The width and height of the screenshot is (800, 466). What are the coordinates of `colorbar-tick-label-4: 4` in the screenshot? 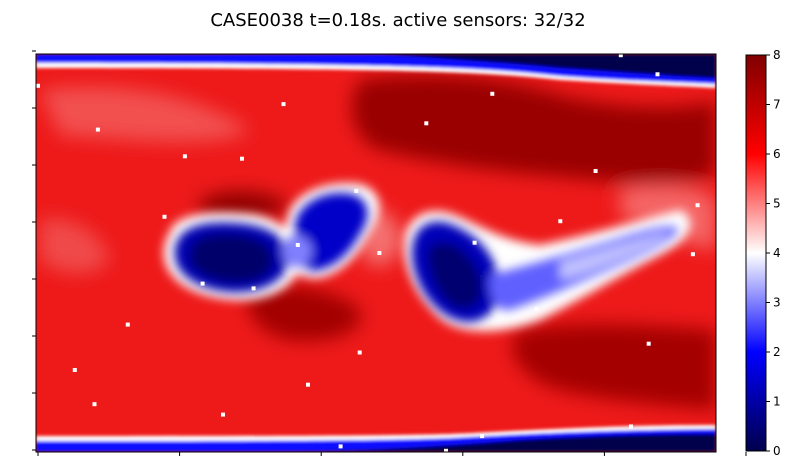 It's located at (777, 253).